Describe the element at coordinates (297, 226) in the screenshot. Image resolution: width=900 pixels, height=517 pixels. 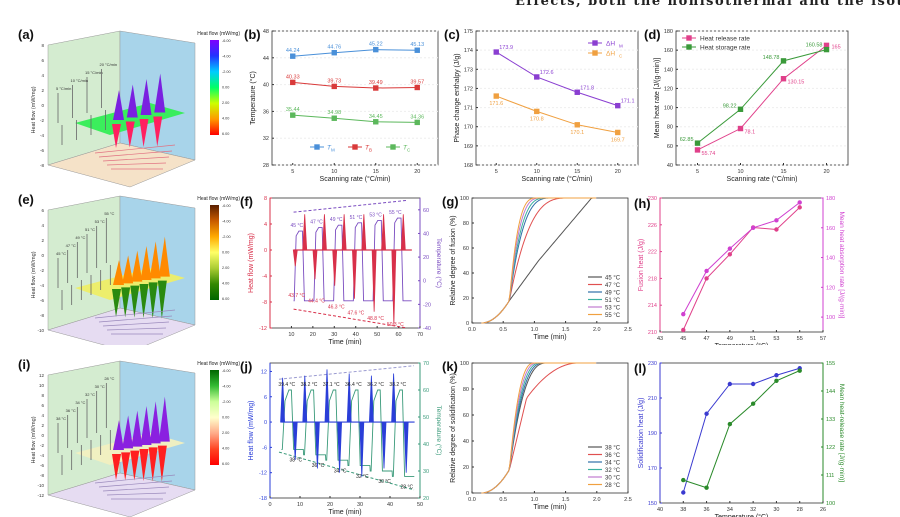
I see `peak-label-top: 45 °C` at that location.